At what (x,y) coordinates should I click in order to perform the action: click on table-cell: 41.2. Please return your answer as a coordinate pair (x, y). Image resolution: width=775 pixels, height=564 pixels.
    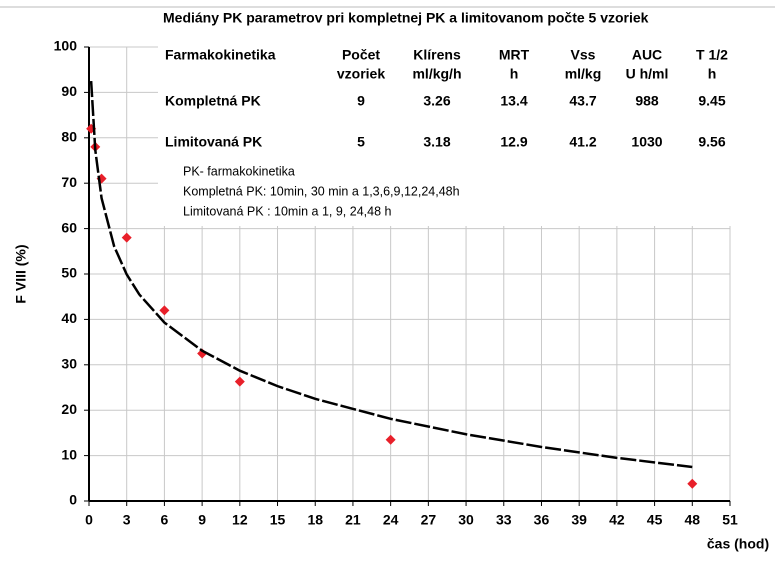
    Looking at the image, I should click on (582, 142).